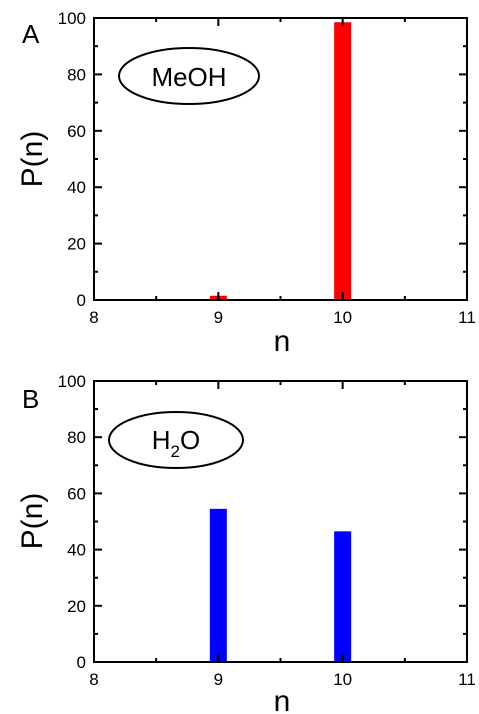 This screenshot has height=714, width=479. Describe the element at coordinates (32, 521) in the screenshot. I see `panel-b-y-axis-title: P(n)` at that location.